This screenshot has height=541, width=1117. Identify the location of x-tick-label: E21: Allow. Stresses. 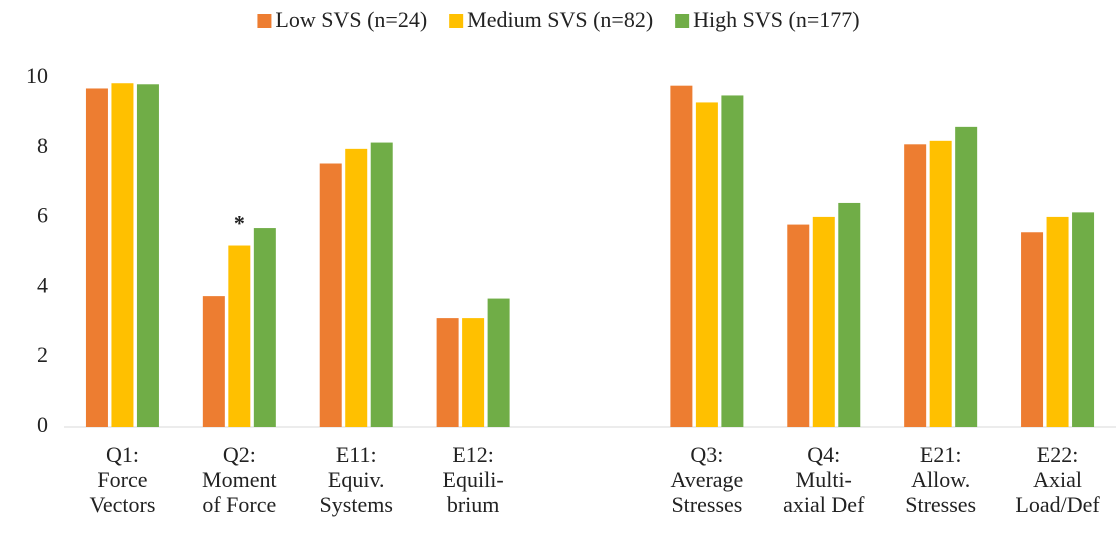
(940, 479).